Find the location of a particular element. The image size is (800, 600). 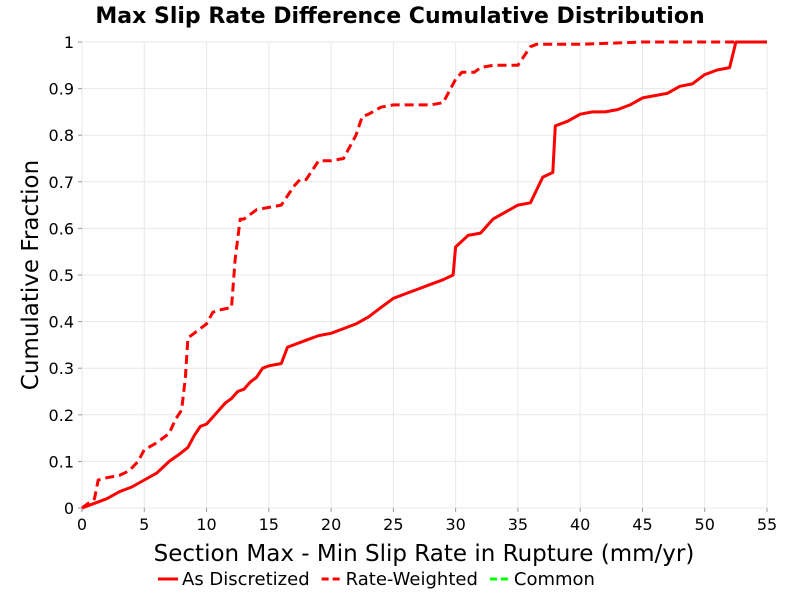

legend: As Discretized Rate-Weighted Common is located at coordinates (376, 579).